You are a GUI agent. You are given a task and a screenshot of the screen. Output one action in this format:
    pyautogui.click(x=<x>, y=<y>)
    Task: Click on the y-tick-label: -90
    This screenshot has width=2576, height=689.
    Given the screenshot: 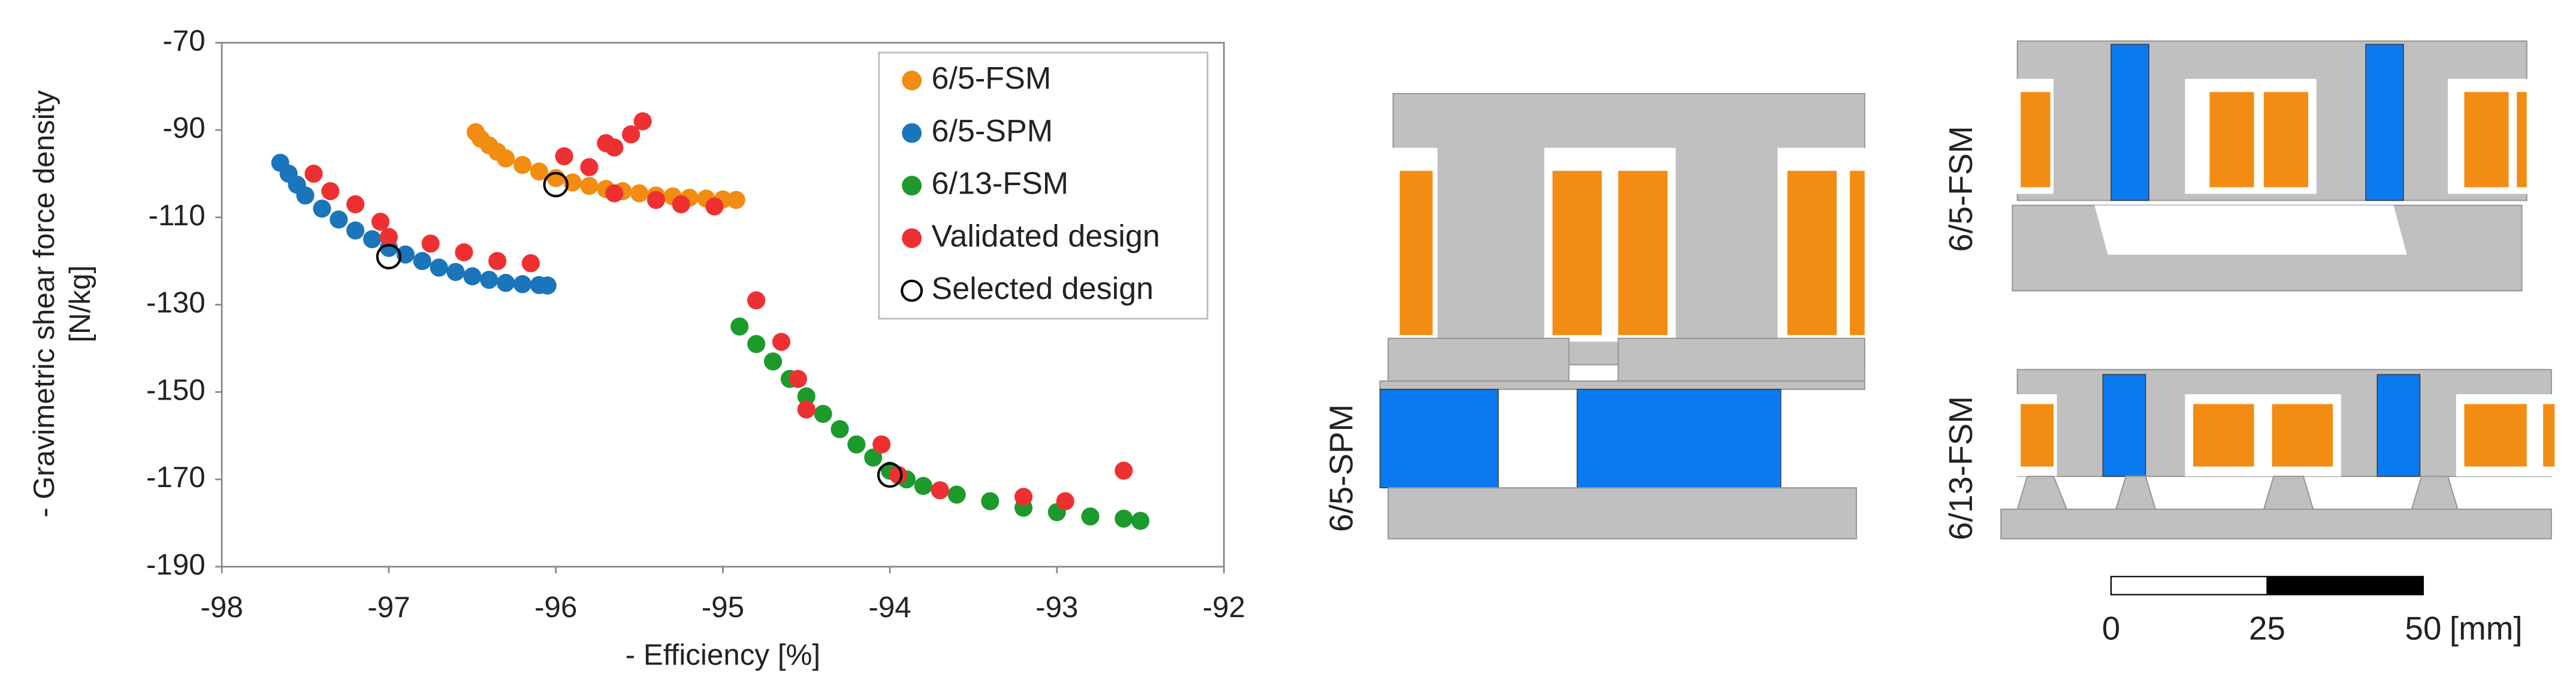 What is the action you would take?
    pyautogui.click(x=184, y=128)
    